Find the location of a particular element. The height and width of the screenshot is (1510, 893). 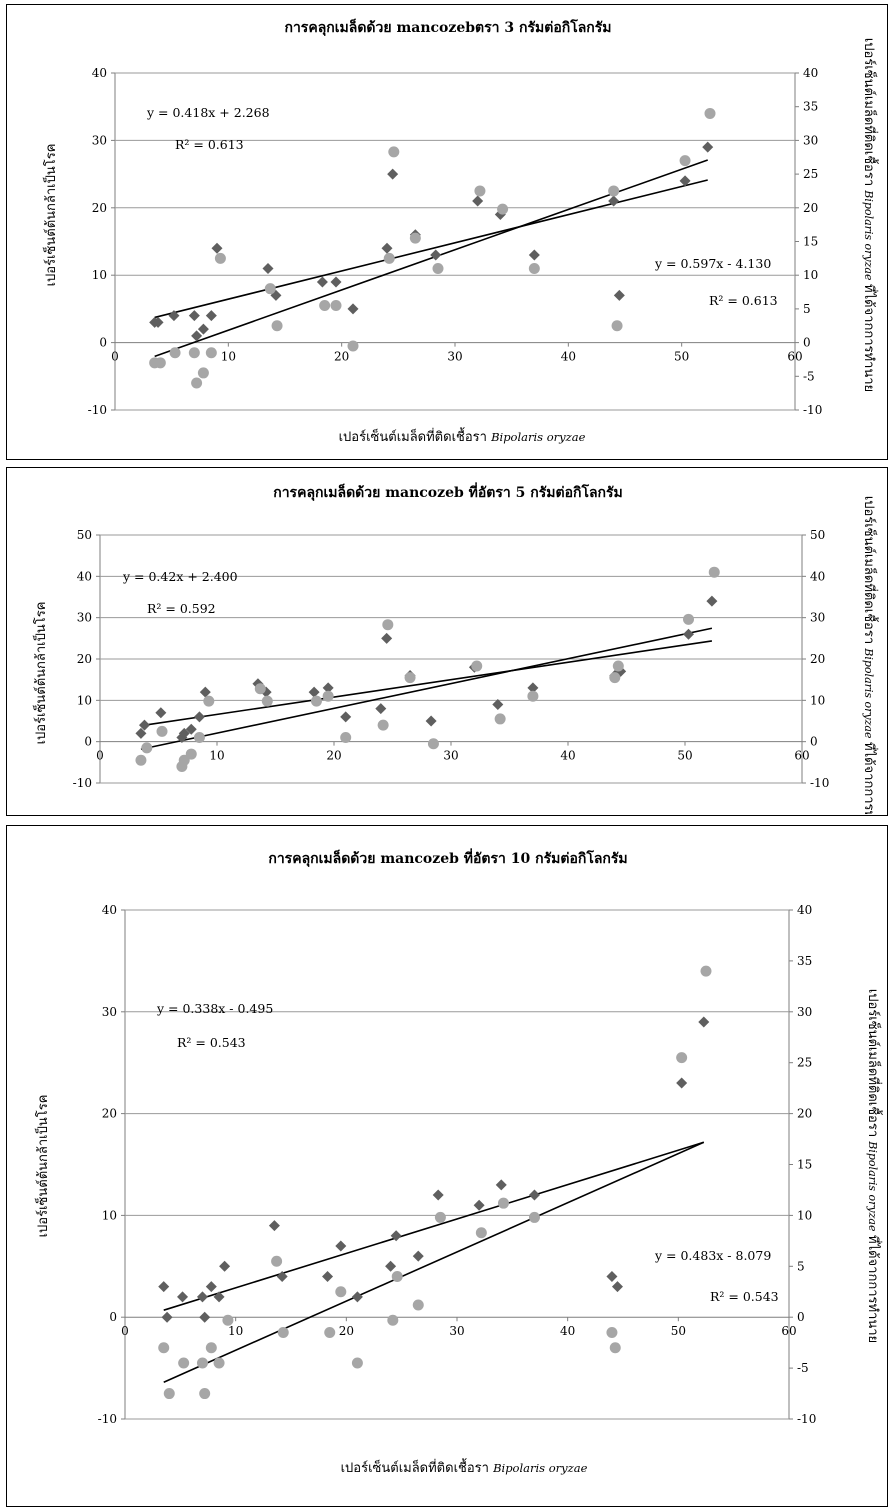

y-left-tick-label: 10 is located at coordinates (109, 1215).